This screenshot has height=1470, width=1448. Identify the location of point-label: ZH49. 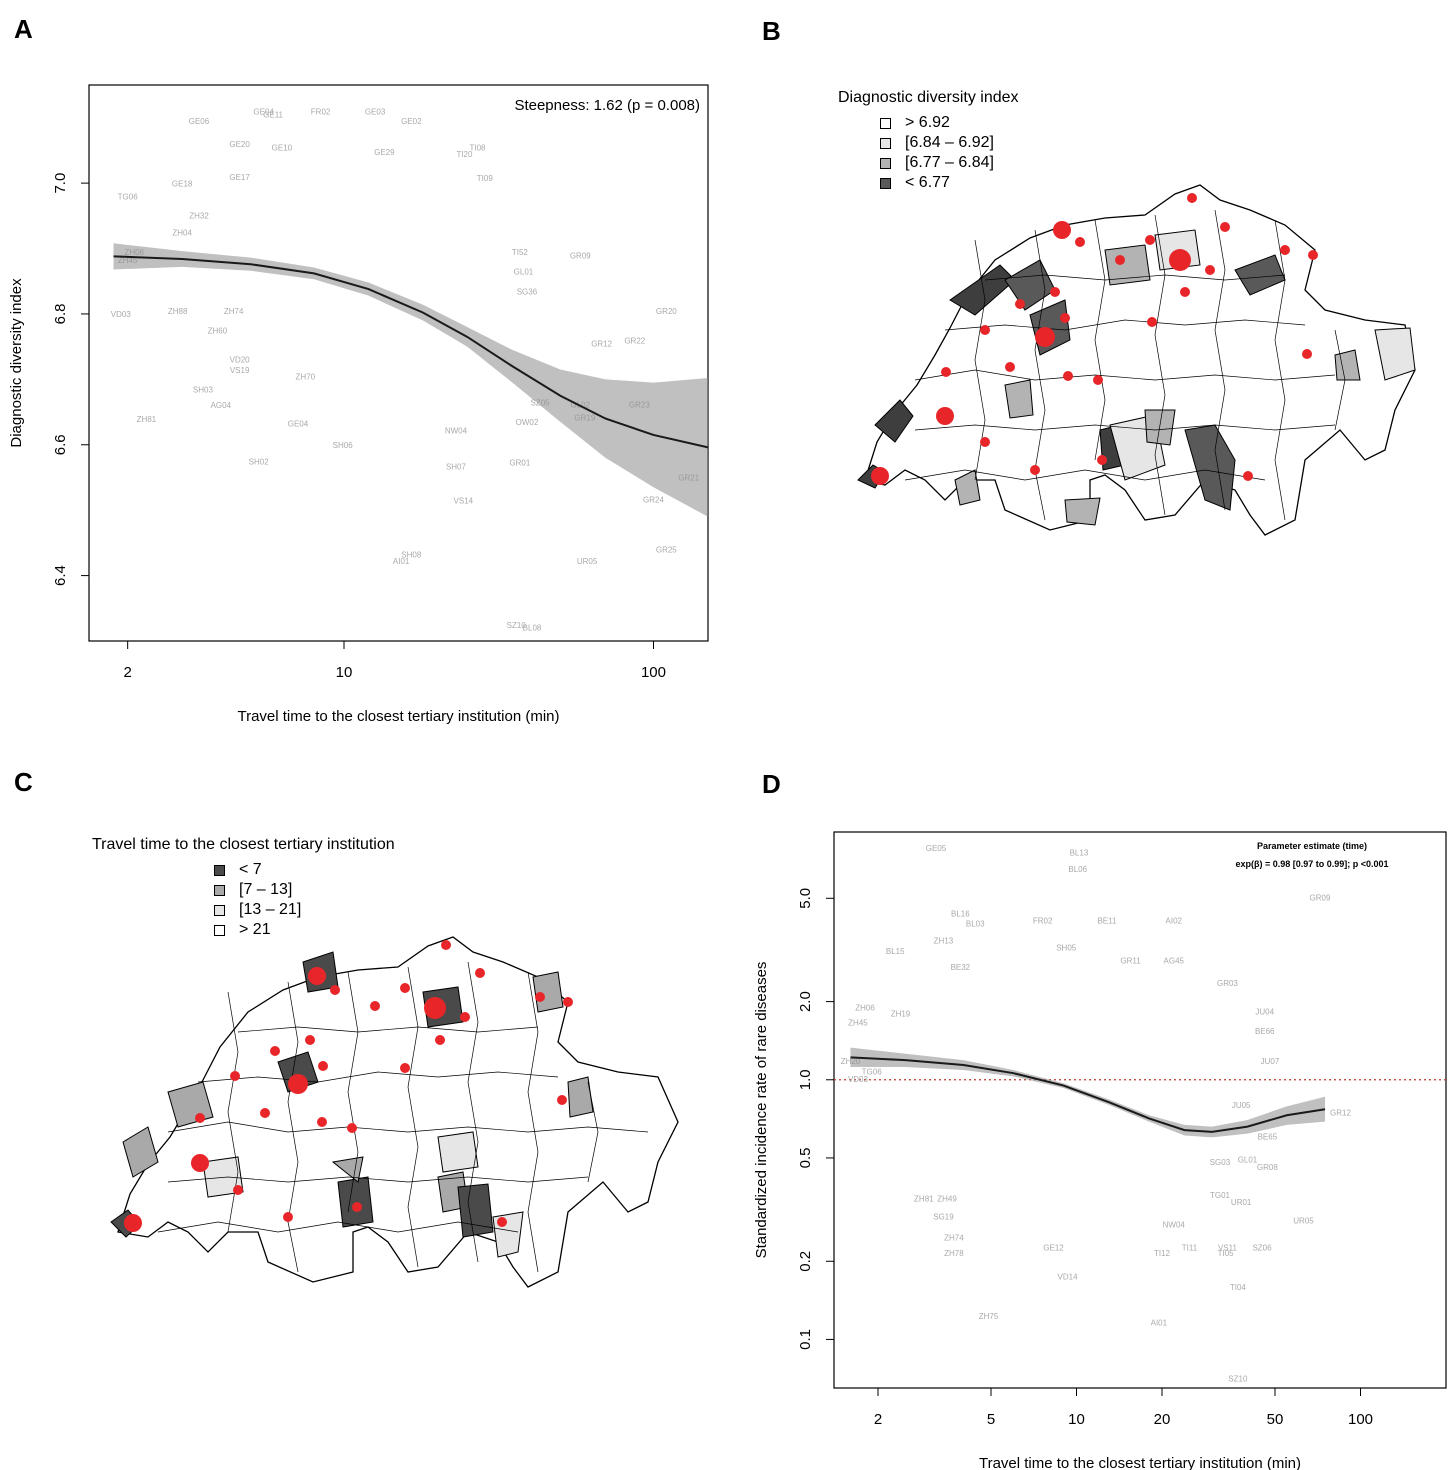
(947, 1198).